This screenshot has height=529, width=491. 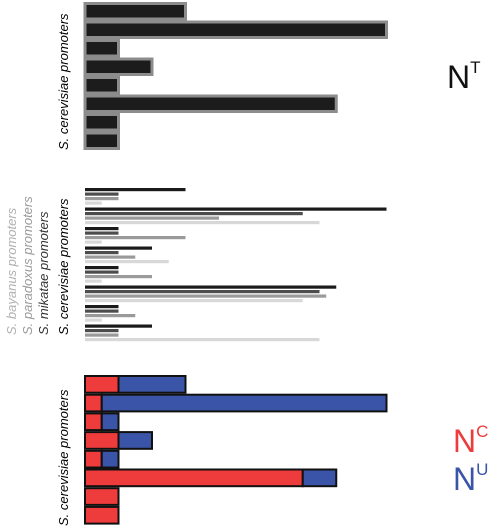 What do you see at coordinates (43, 273) in the screenshot?
I see `panel2-ylabel-mikatae: S. mikatae promoters` at bounding box center [43, 273].